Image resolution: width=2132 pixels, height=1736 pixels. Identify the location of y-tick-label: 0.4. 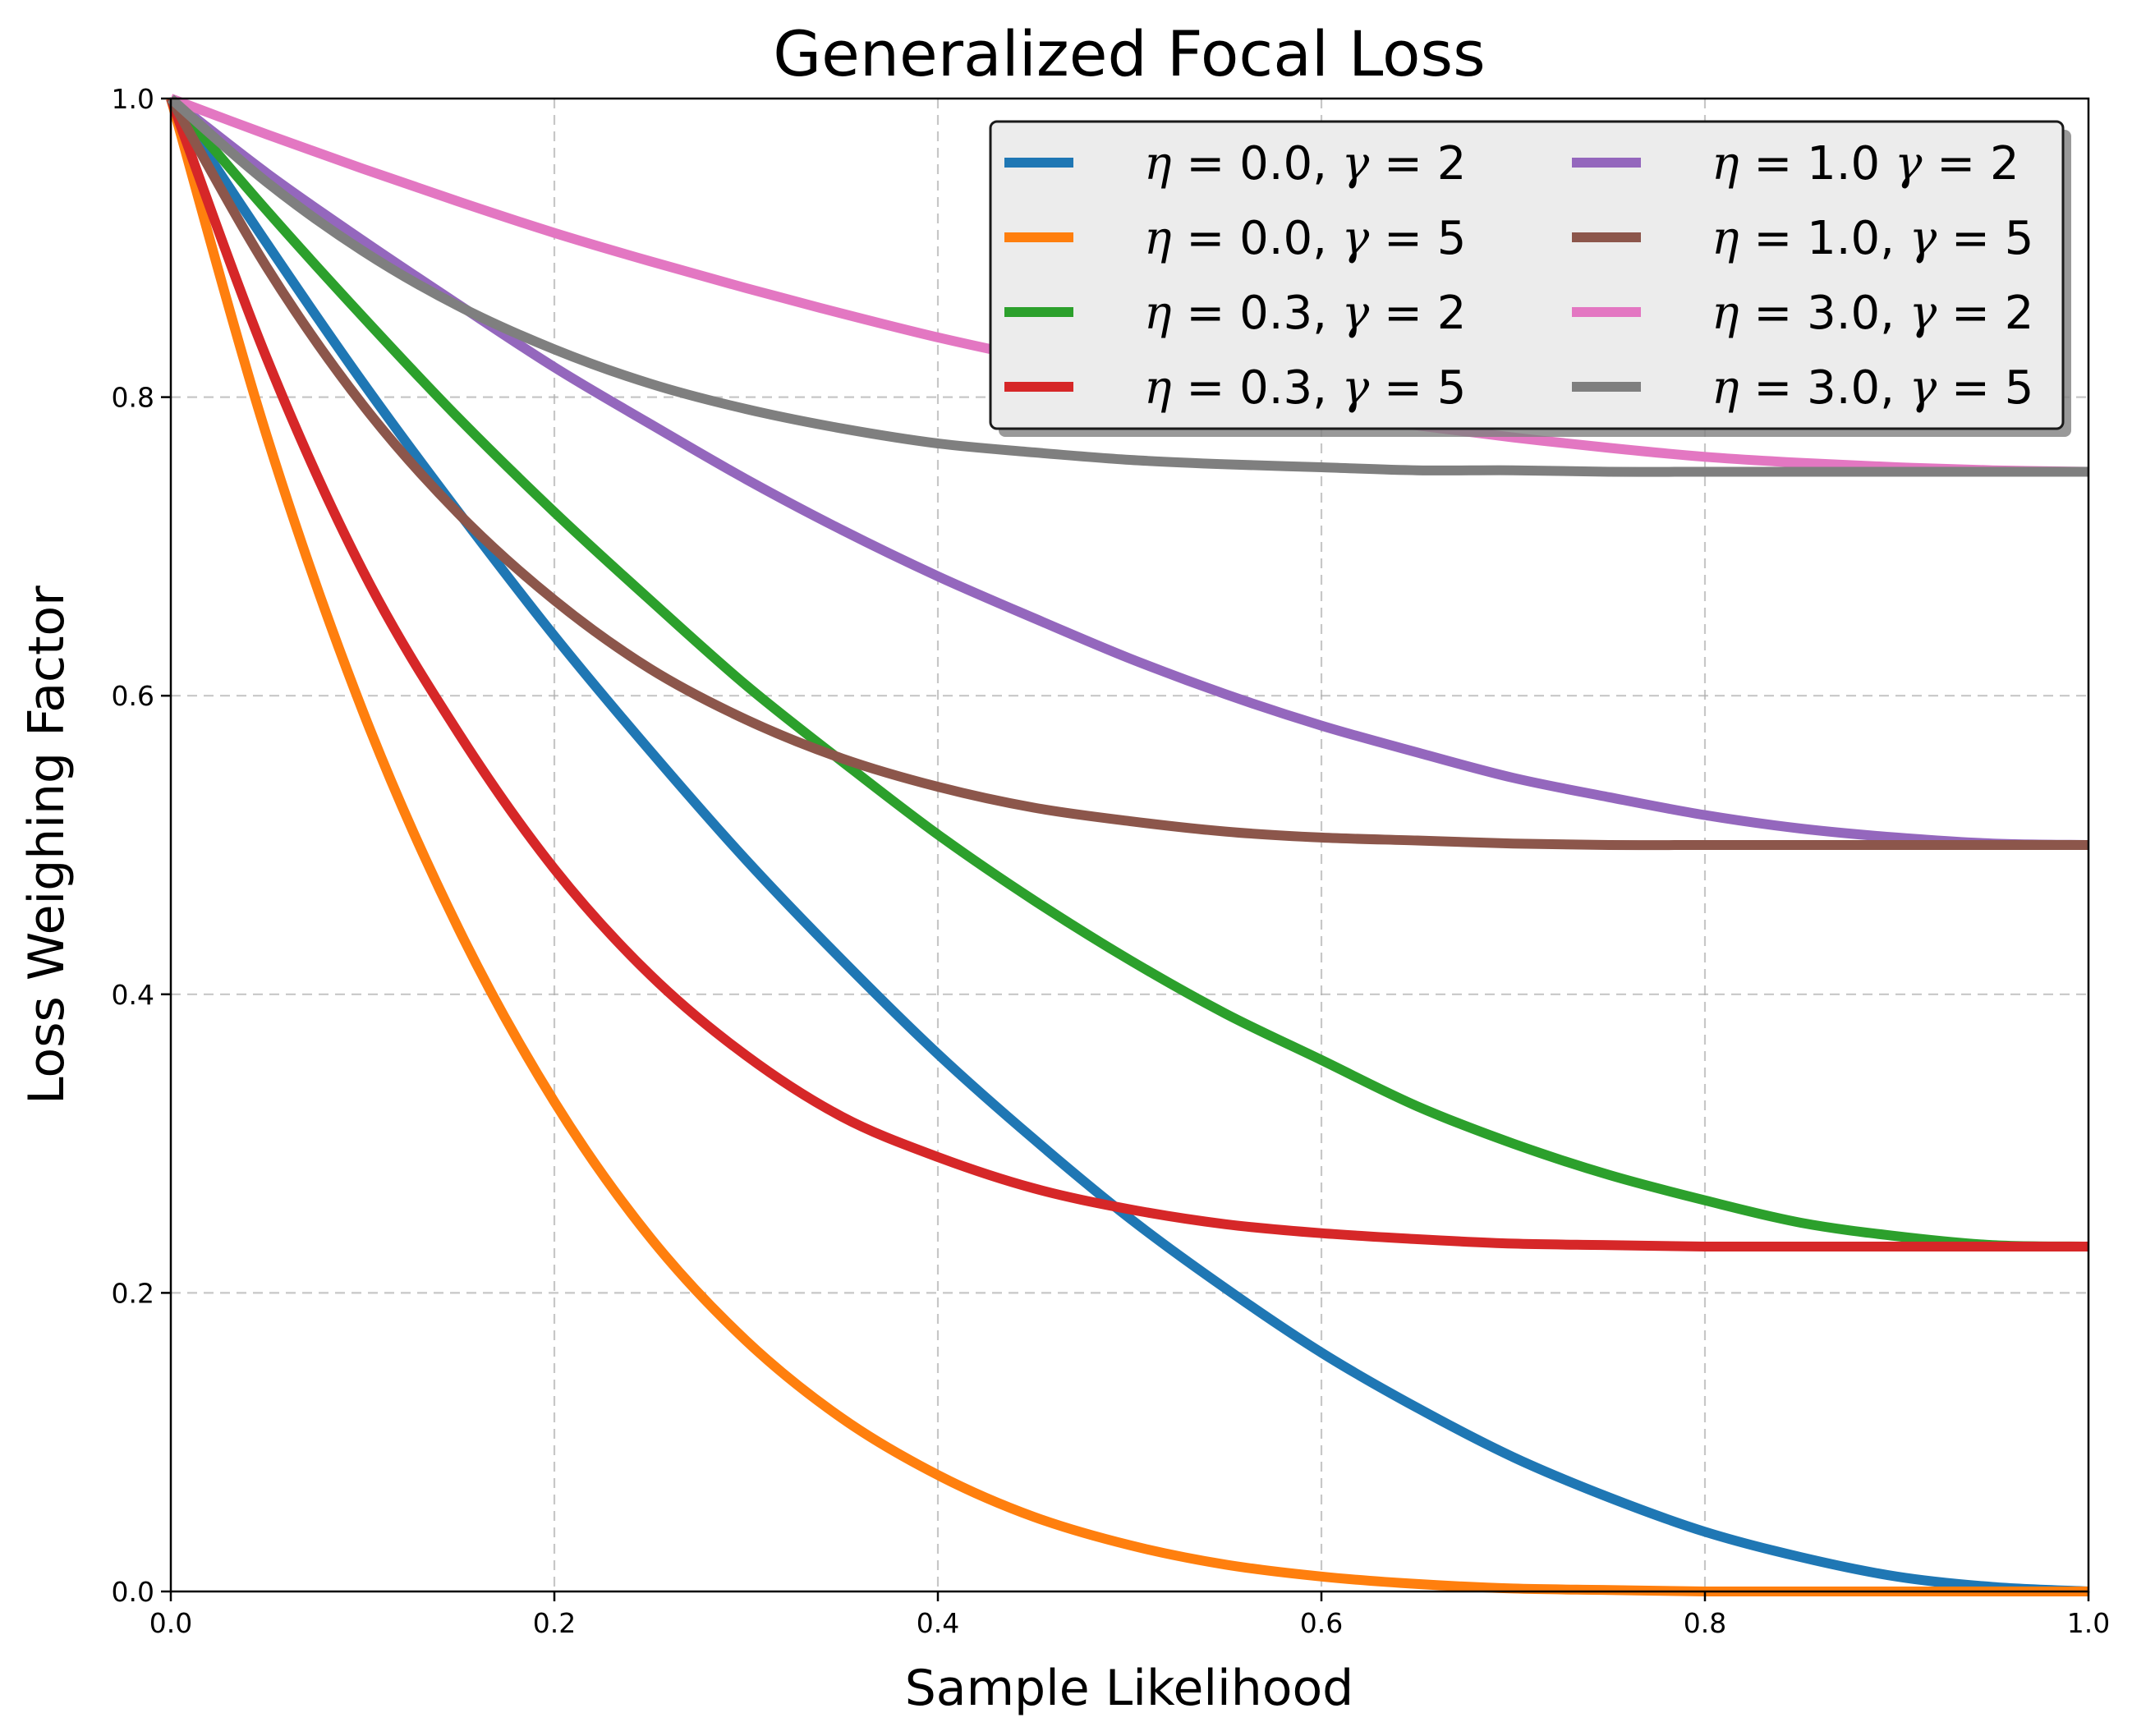
(133, 995).